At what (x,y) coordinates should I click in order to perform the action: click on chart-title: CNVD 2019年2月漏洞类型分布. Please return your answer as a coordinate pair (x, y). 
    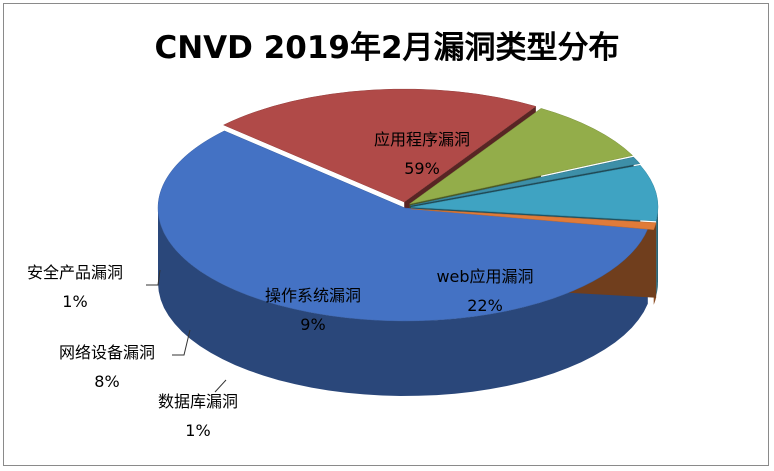
    Looking at the image, I should click on (387, 48).